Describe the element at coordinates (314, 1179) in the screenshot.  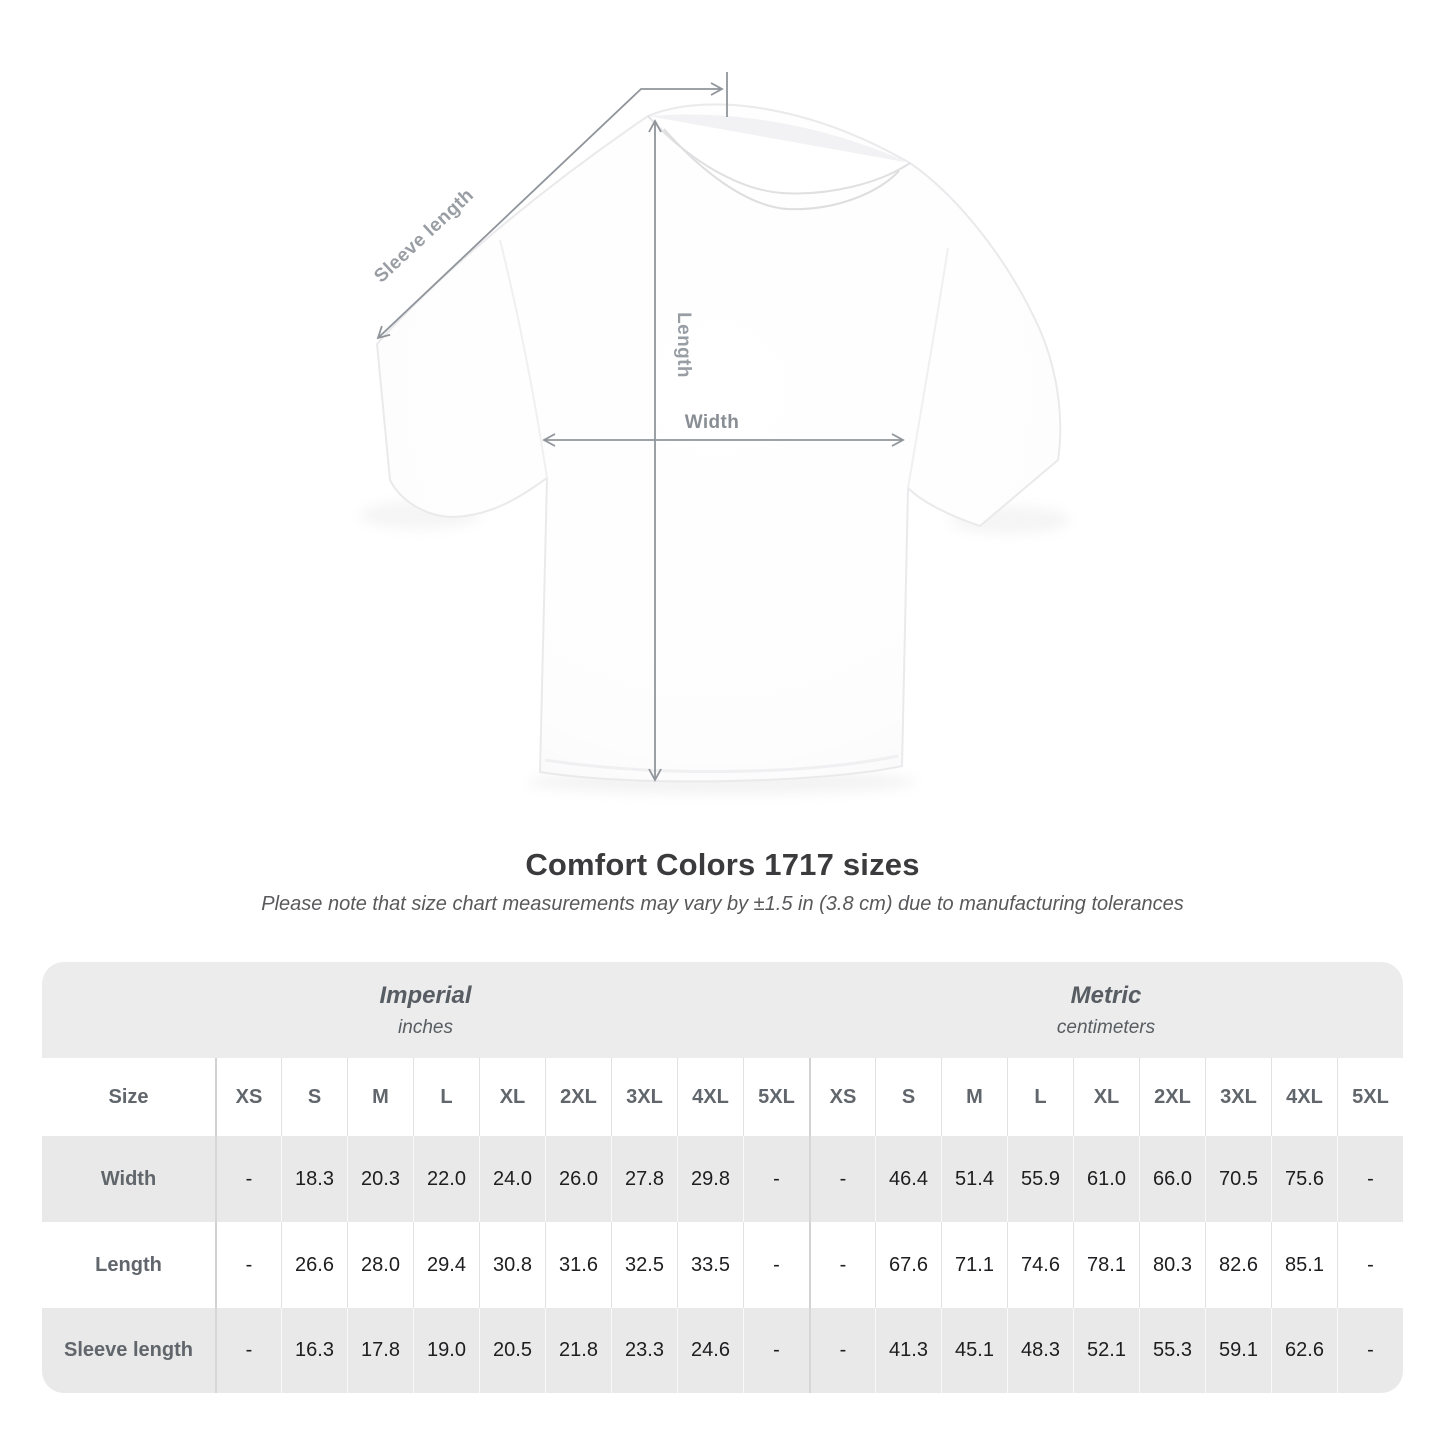
I see `cell-value: 18.3` at that location.